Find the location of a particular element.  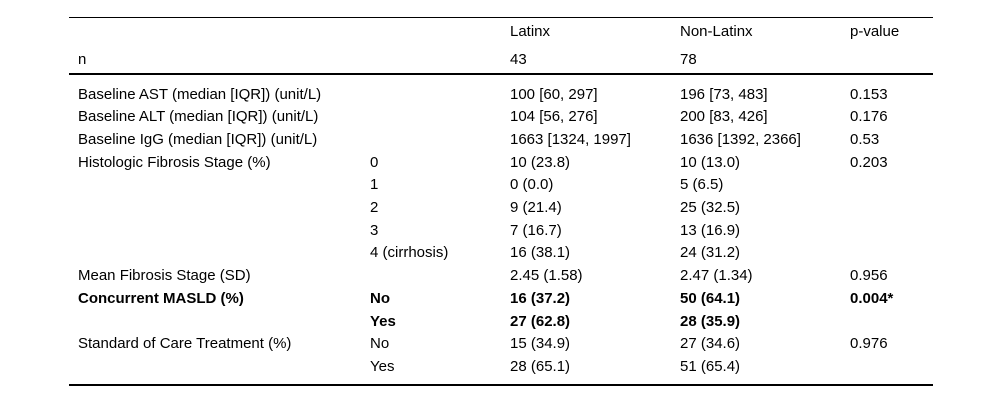

n-row: n 43 78 is located at coordinates (501, 60).